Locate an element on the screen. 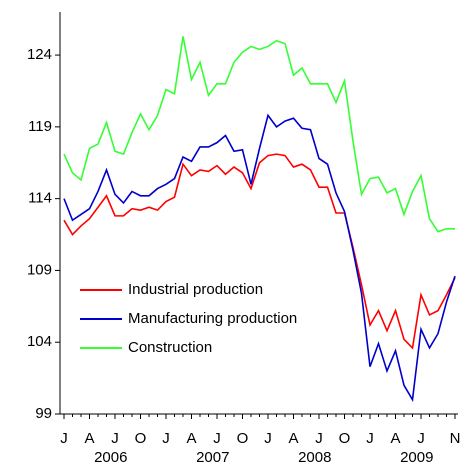 Image resolution: width=461 pixels, height=476 pixels. y-tick-label: 99 is located at coordinates (43, 413).